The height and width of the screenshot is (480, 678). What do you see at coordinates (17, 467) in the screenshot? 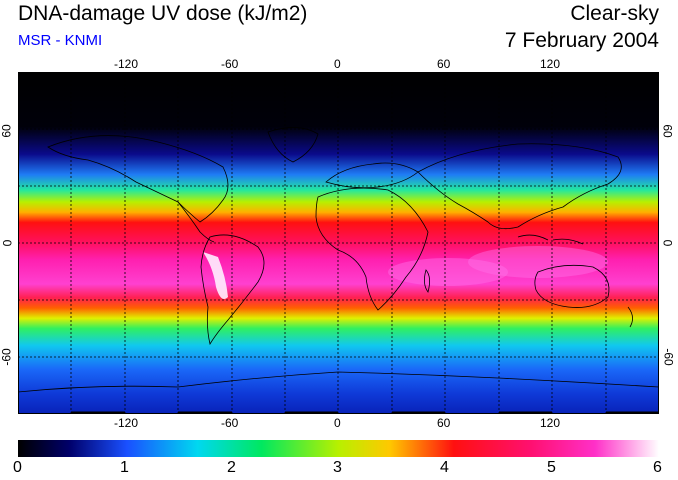
I see `scale-label: 0` at bounding box center [17, 467].